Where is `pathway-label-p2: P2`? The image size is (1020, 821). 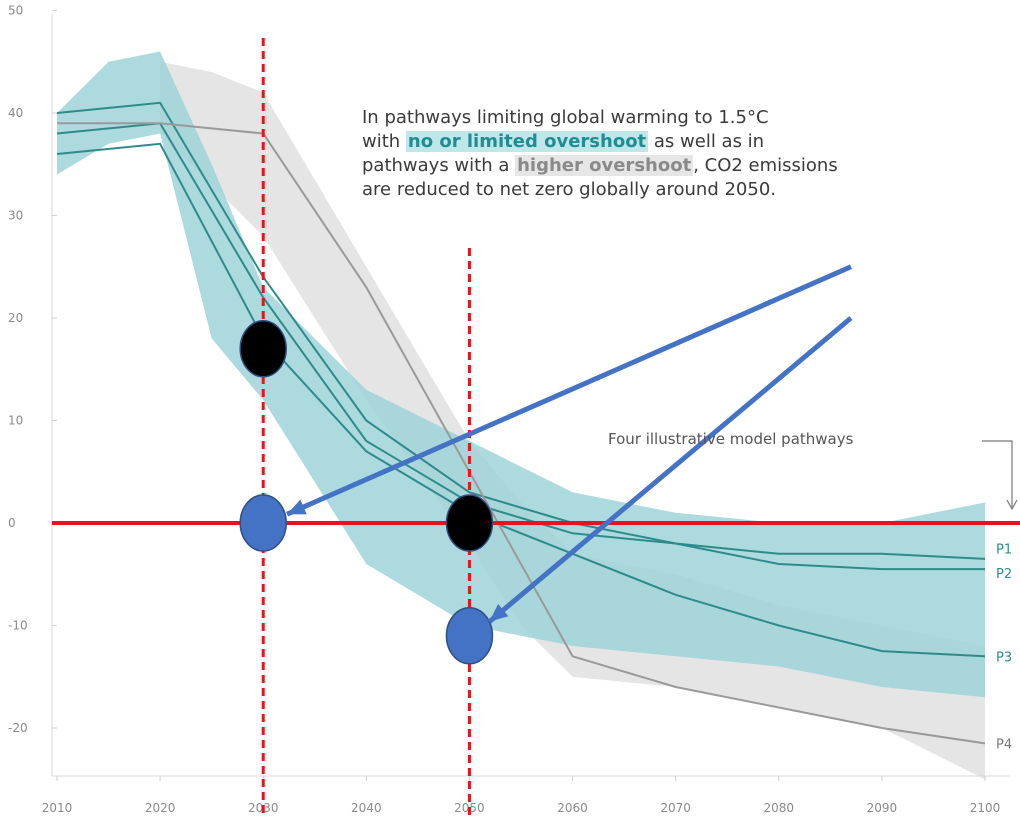
pathway-label-p2: P2 is located at coordinates (1004, 574).